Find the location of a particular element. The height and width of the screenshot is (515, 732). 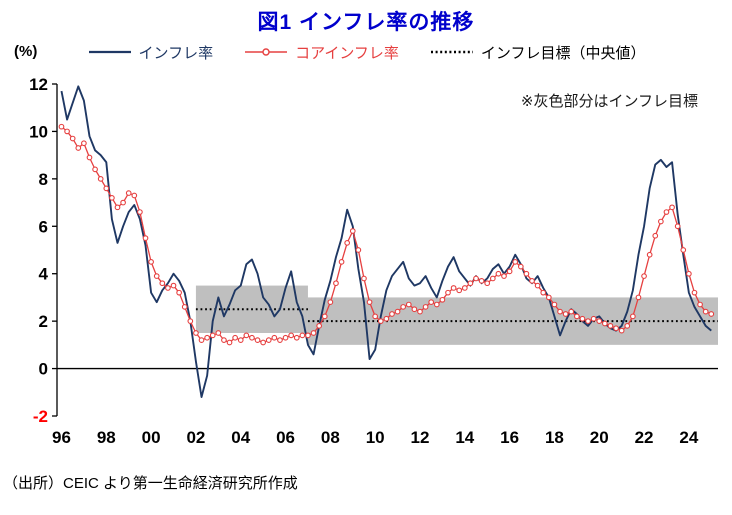

x-tick-label: 08 is located at coordinates (330, 437).